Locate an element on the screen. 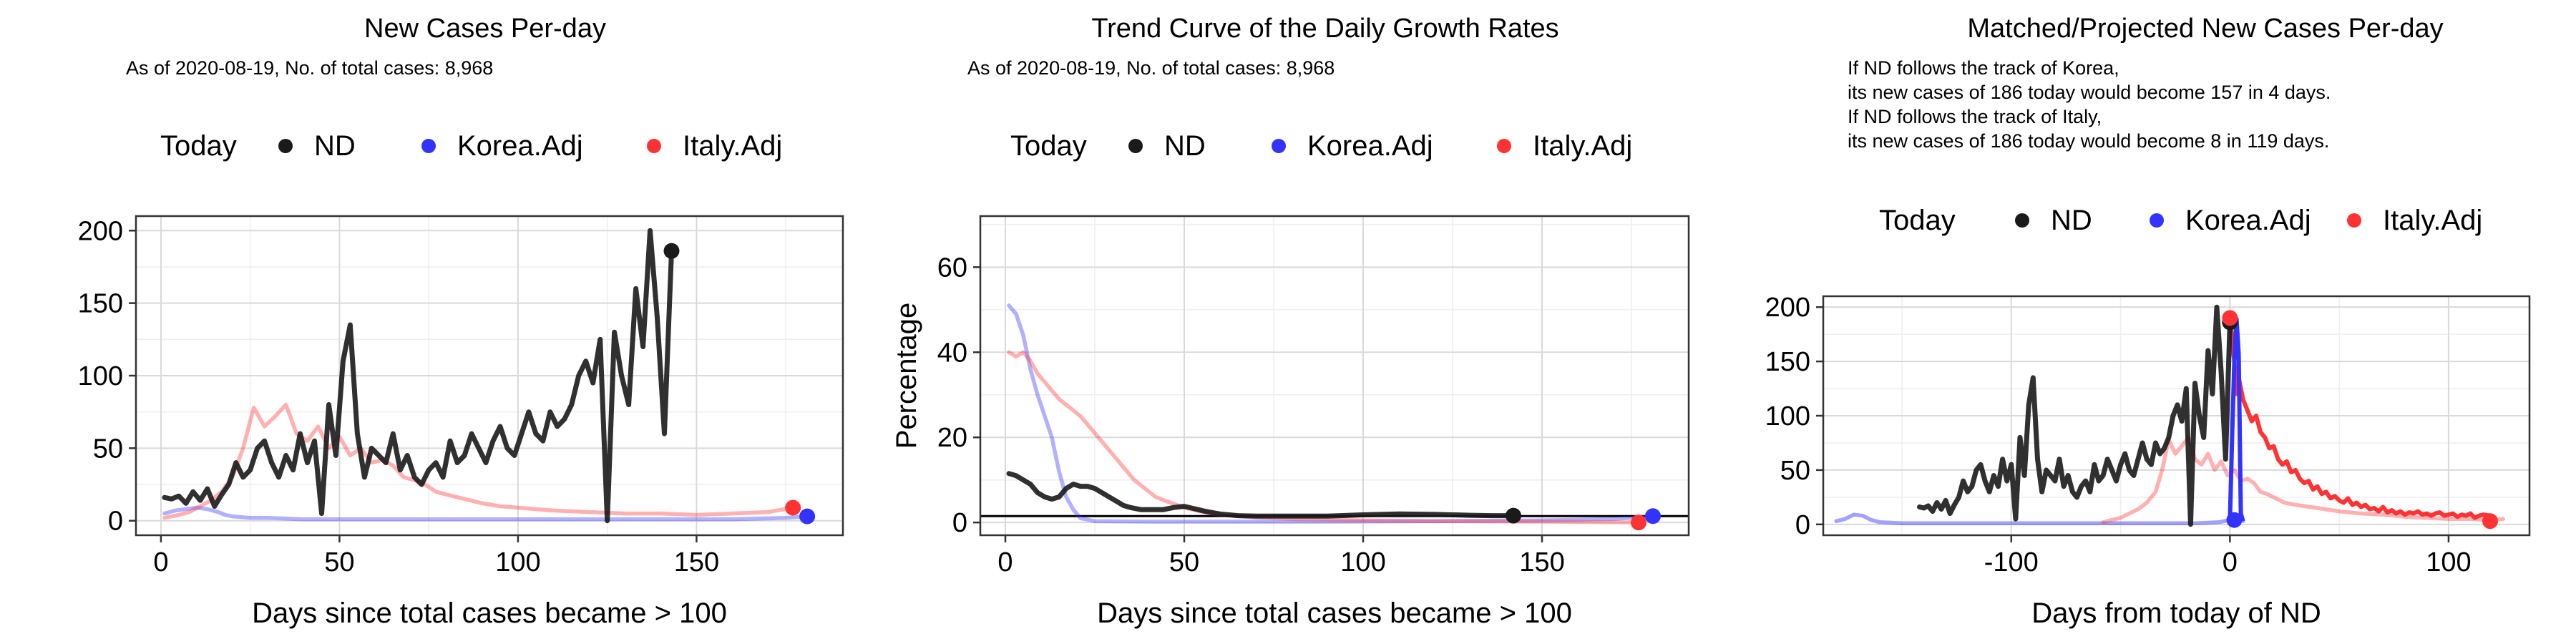 The height and width of the screenshot is (644, 2576). series-line-italy-adj-projection is located at coordinates (2360, 418).